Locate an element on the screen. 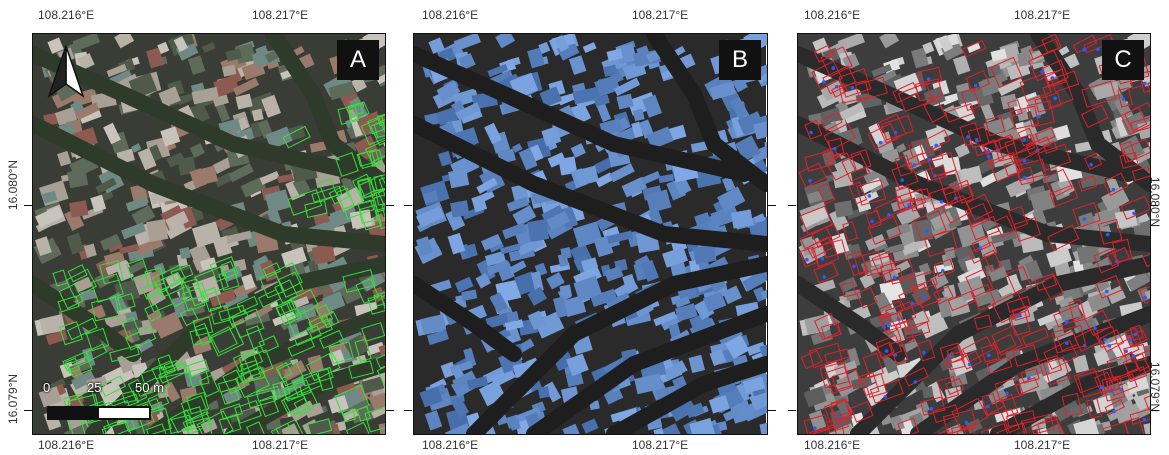 This screenshot has height=455, width=1169. left-lat-label-top: 16.080°N is located at coordinates (13, 185).